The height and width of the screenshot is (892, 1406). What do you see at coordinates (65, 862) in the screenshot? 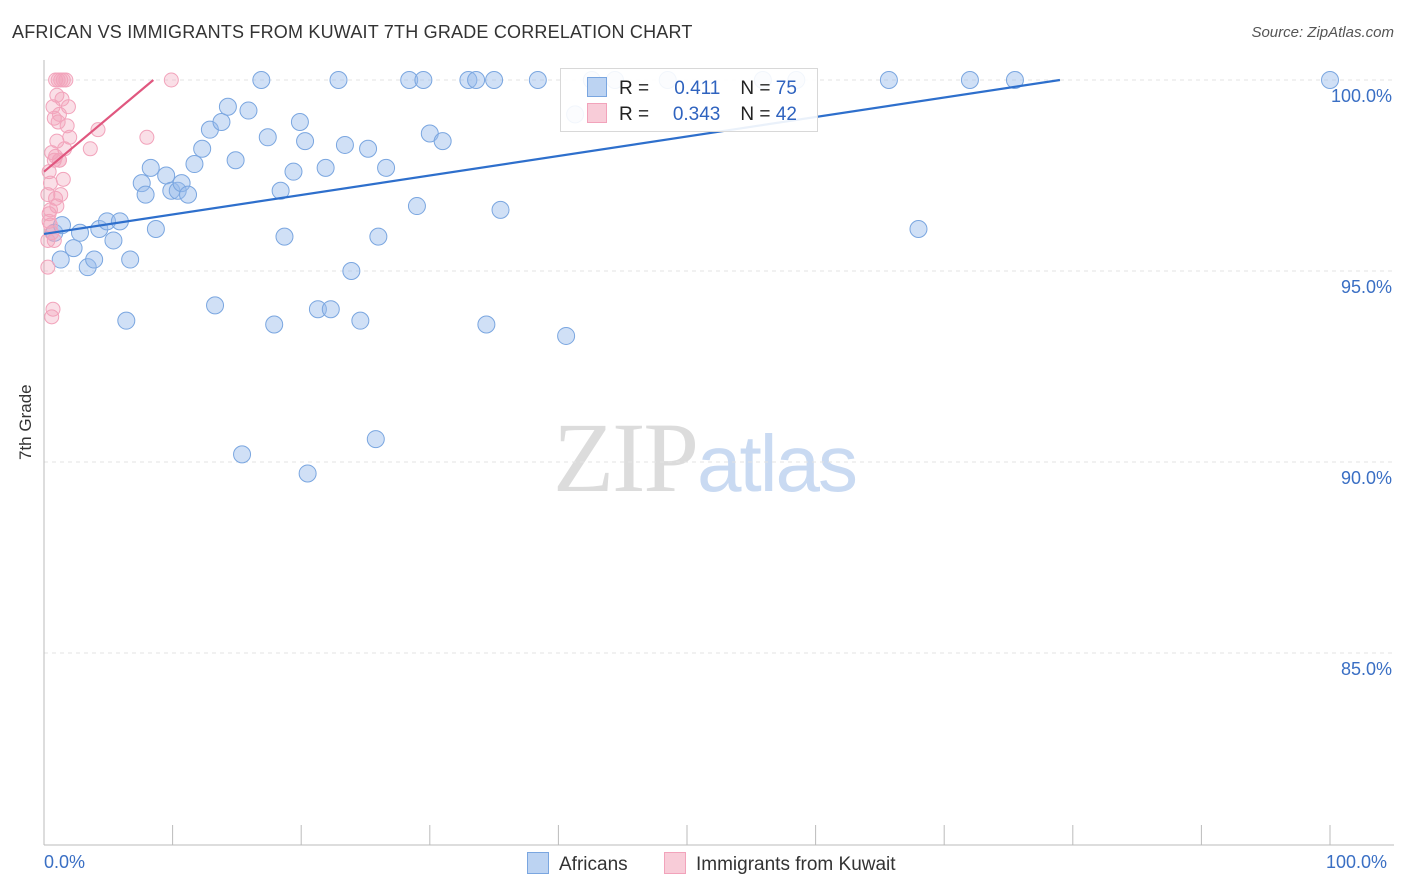
I see `x-tick-label-min: 0.0%` at bounding box center [65, 862].